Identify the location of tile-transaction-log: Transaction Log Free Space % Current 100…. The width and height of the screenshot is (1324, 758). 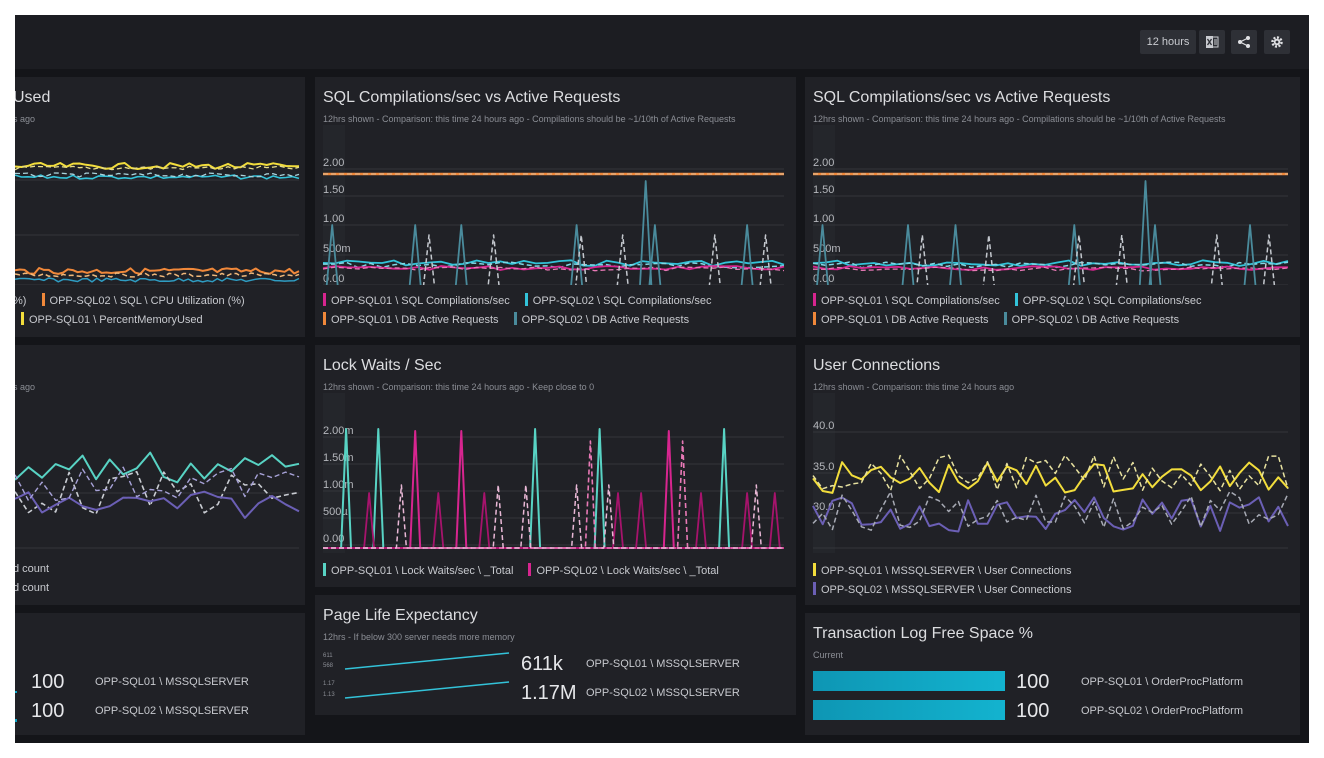
(1052, 674).